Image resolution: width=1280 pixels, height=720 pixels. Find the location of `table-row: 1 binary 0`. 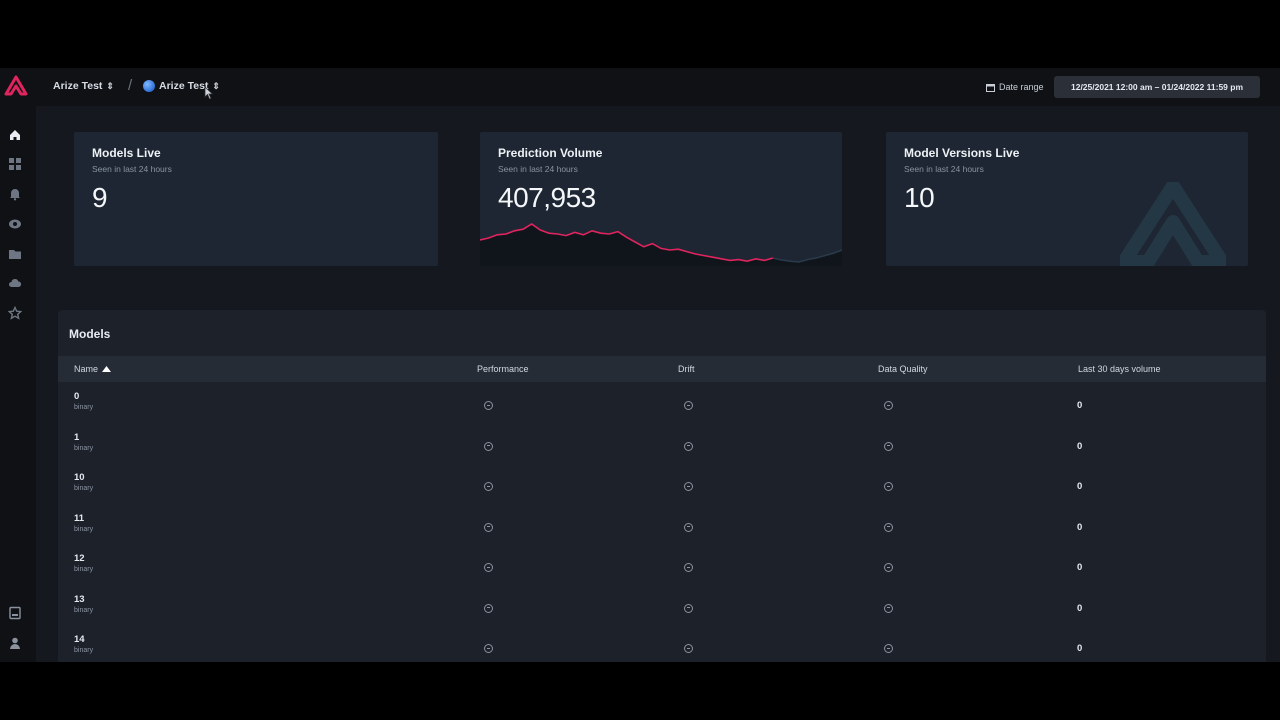

table-row: 1 binary 0 is located at coordinates (662, 447).